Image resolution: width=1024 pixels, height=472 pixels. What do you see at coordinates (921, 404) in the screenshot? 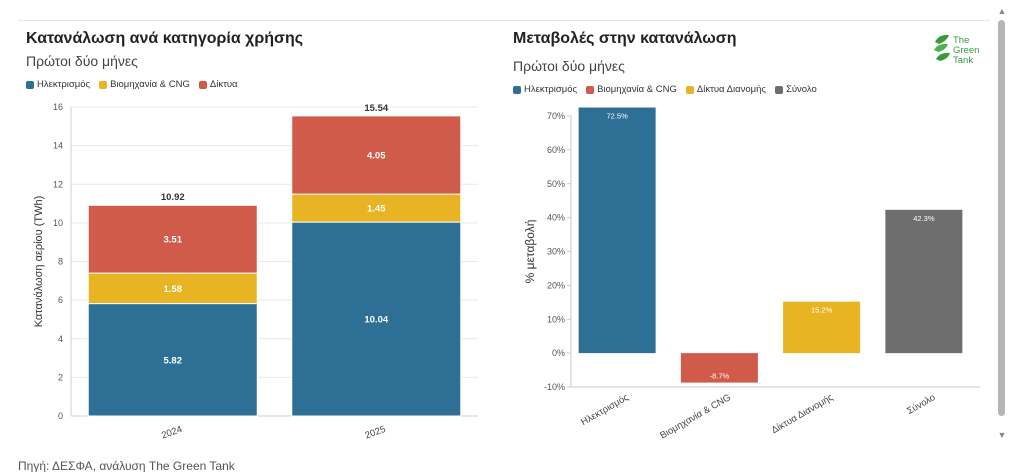
I see `x-tick-label: Σύνολο` at bounding box center [921, 404].